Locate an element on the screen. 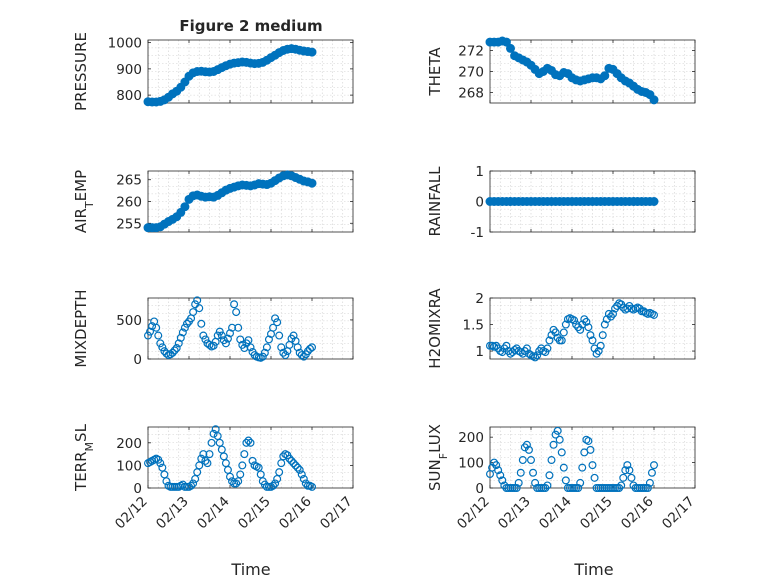 This screenshot has height=583, width=778. subplot-h2omixra: H2OMIXRA 1 1.5 2 is located at coordinates (561, 328).